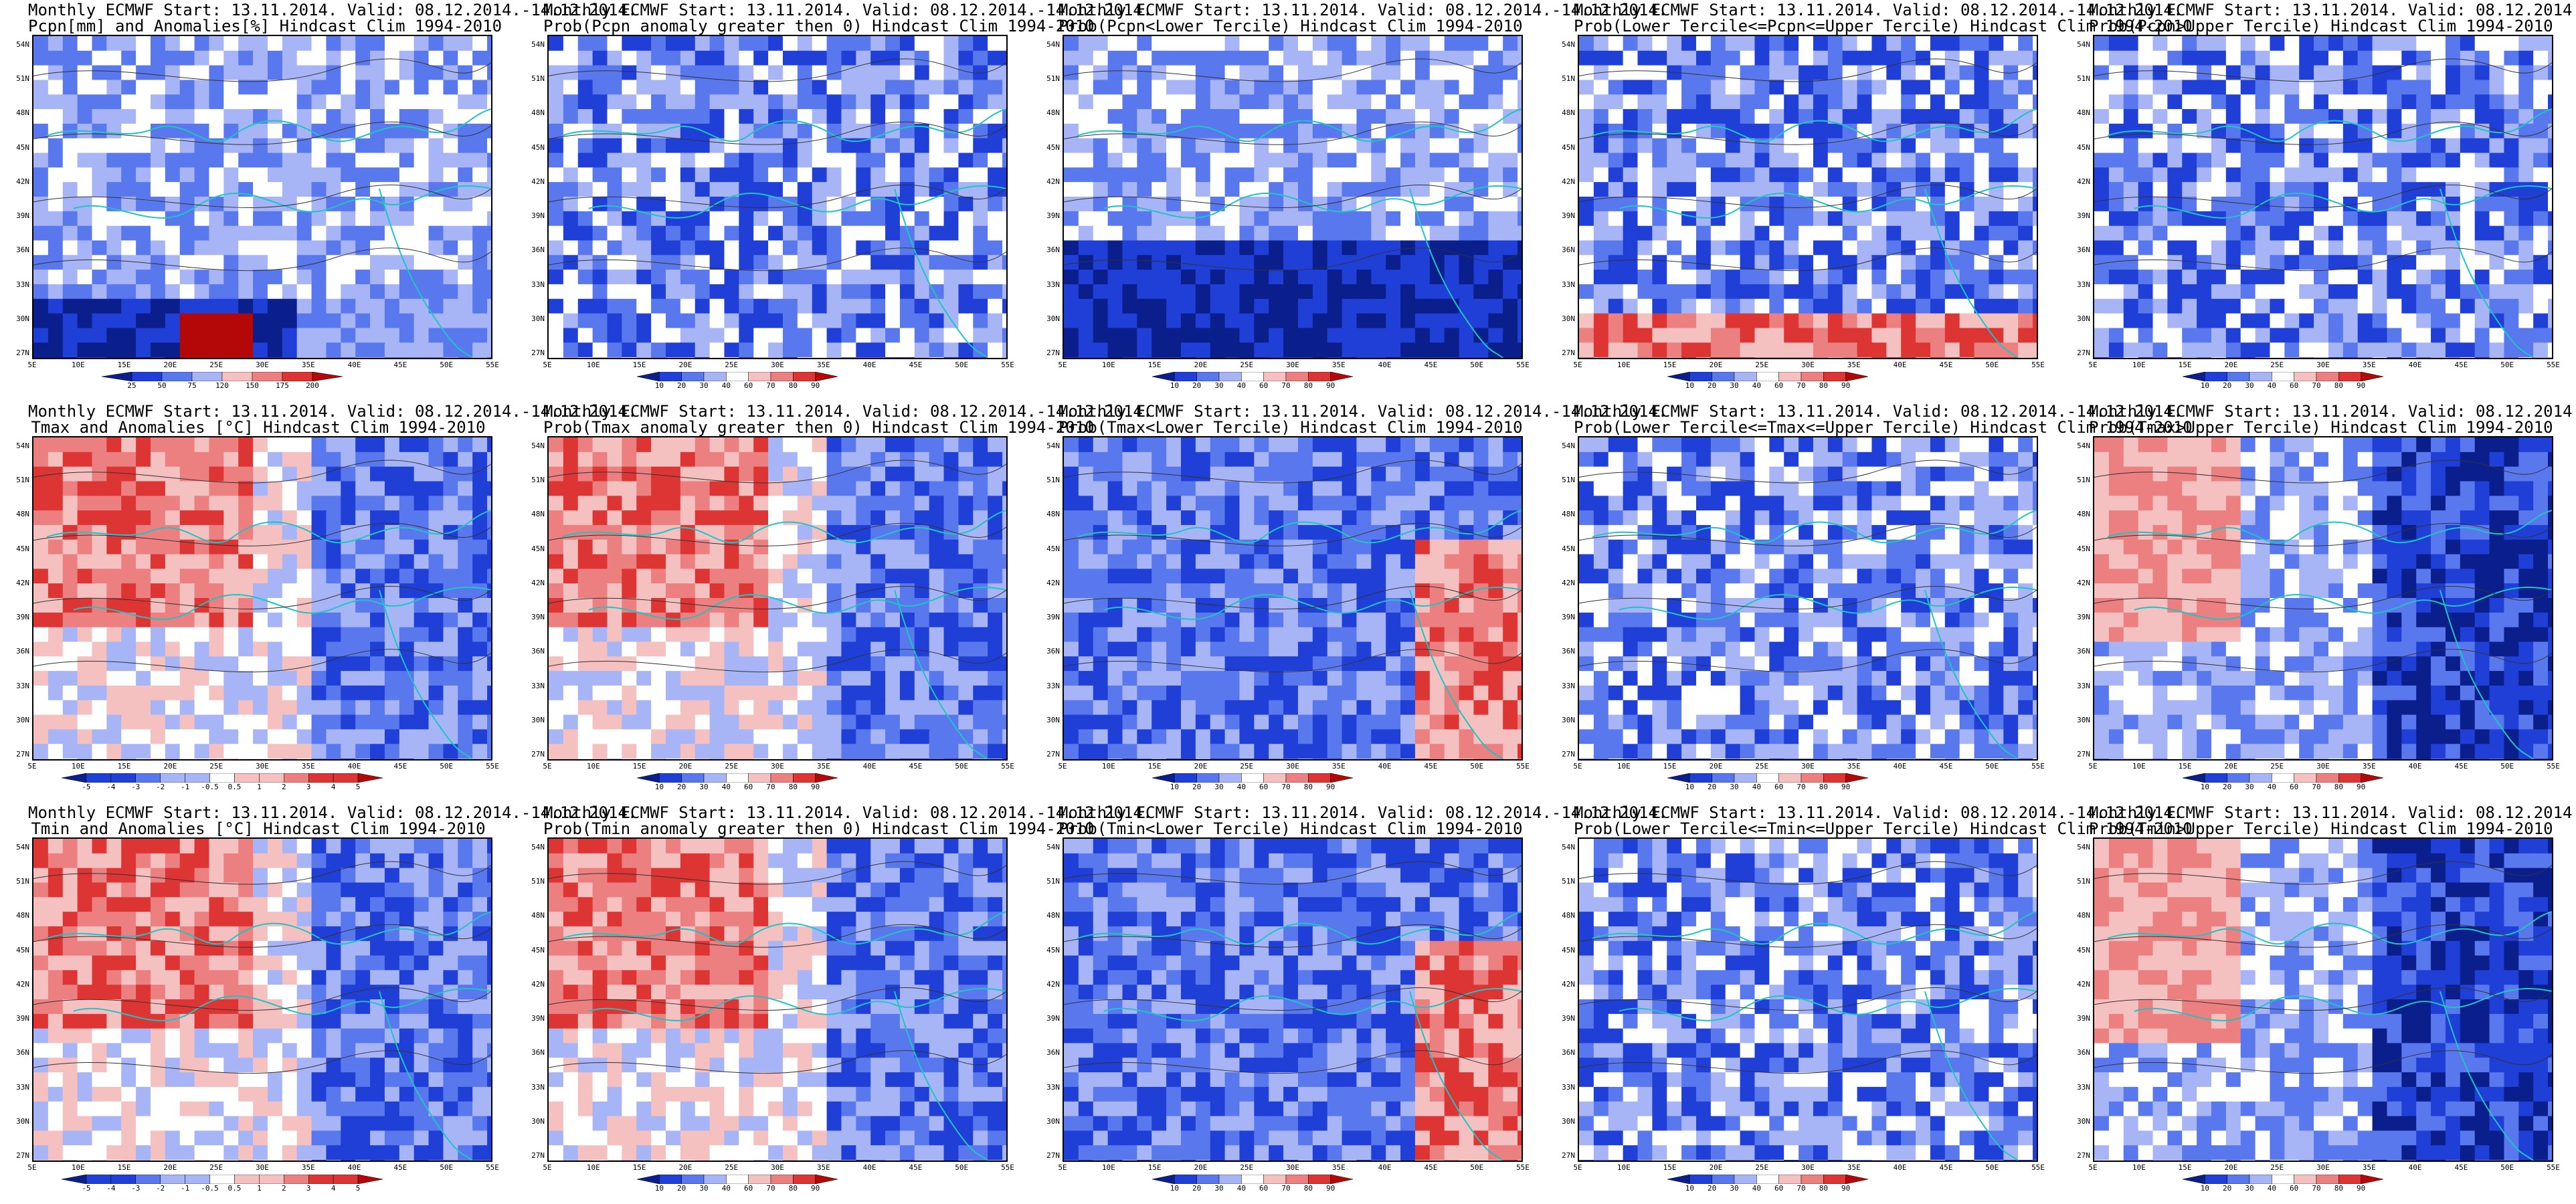  Describe the element at coordinates (1690, 385) in the screenshot. I see `colorbar-label: 10` at that location.